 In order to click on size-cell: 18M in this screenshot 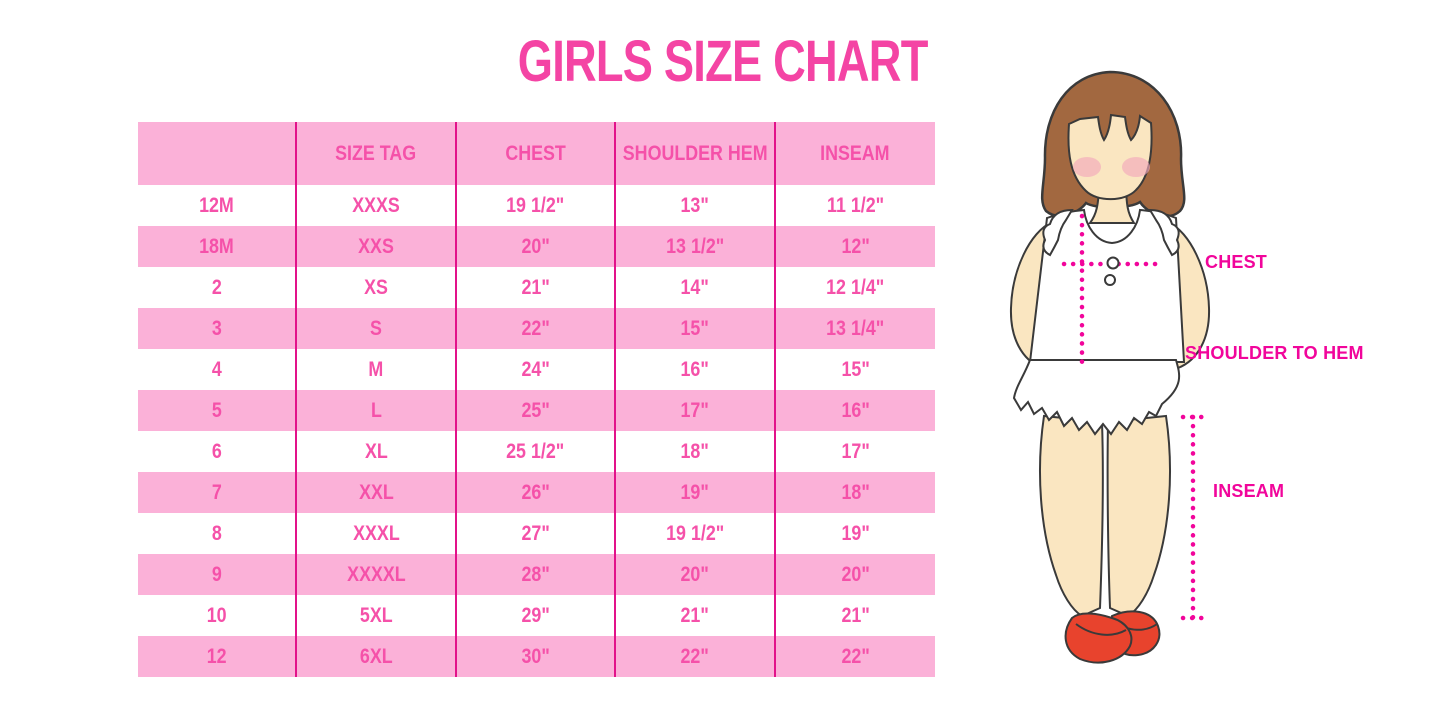, I will do `click(218, 246)`.